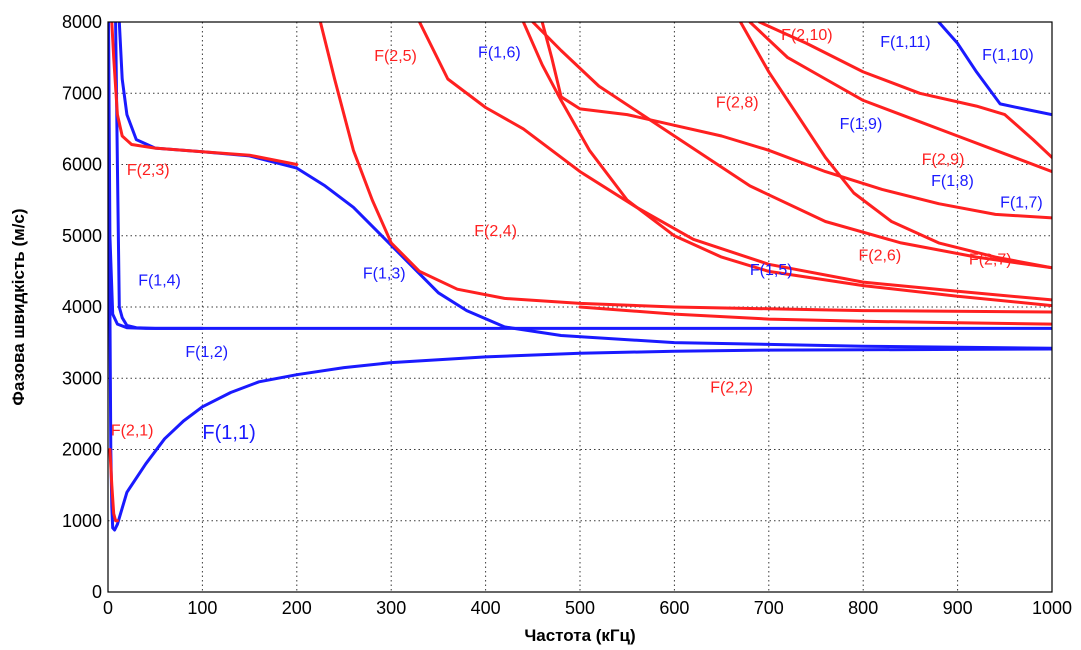  Describe the element at coordinates (82, 307) in the screenshot. I see `y-tick-label: 4000` at that location.